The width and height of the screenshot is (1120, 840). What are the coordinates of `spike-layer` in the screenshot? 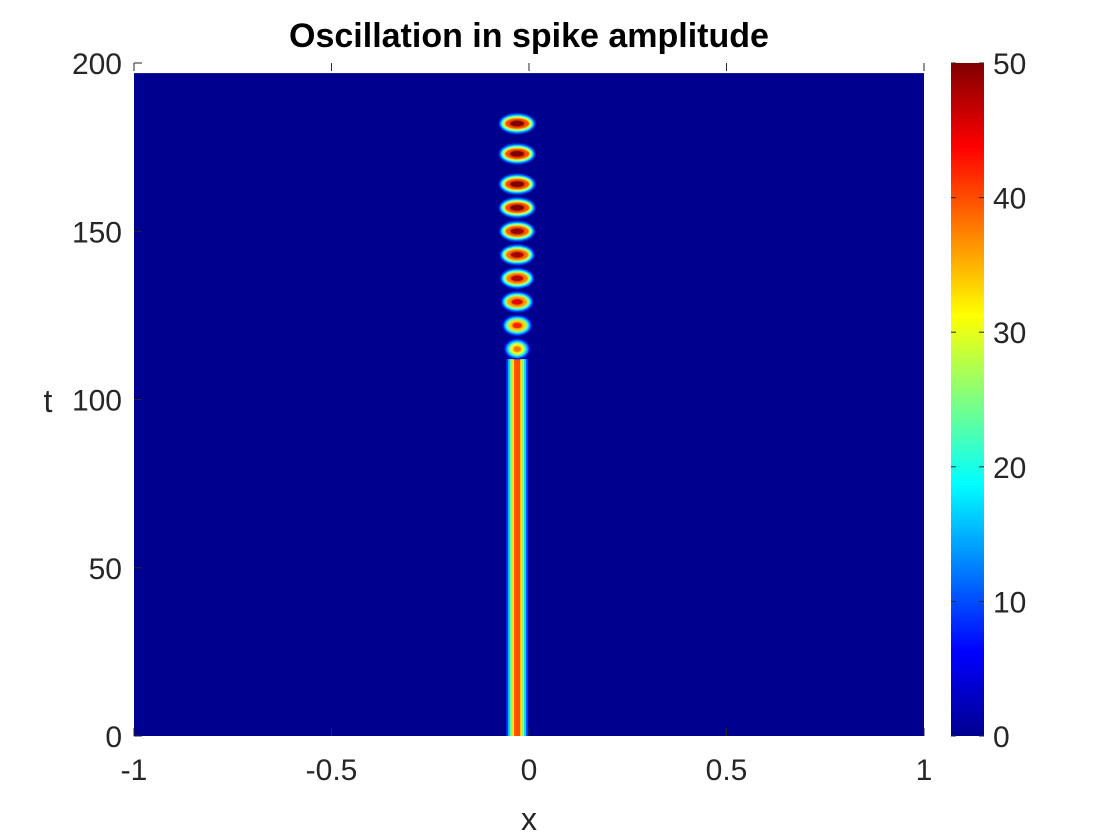 It's located at (517, 424).